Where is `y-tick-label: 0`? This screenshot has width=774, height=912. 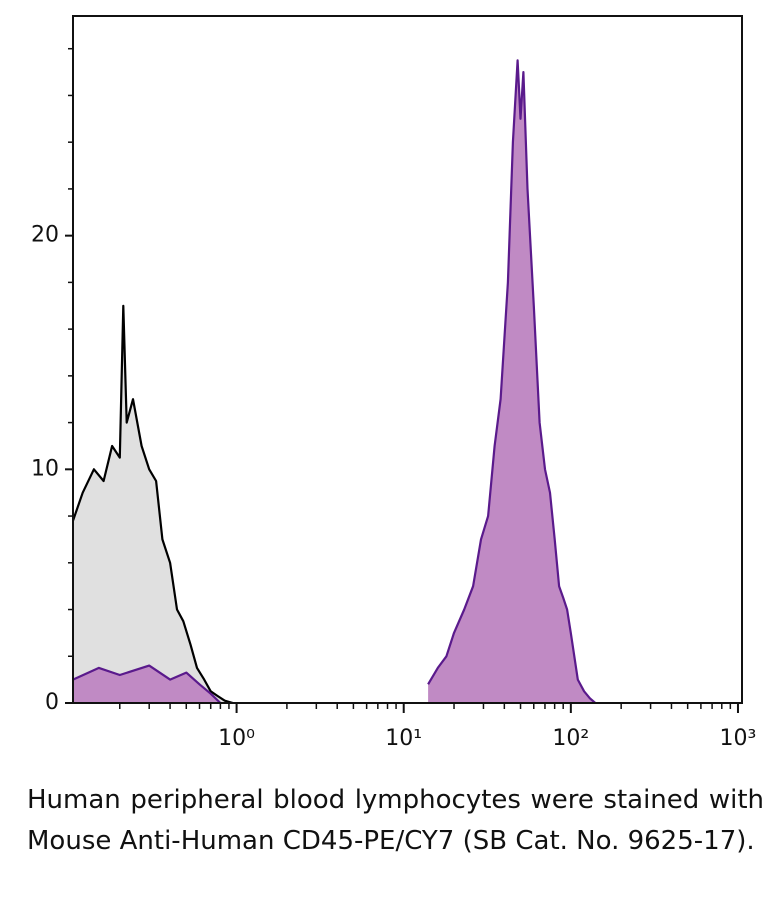 y-tick-label: 0 is located at coordinates (52, 702).